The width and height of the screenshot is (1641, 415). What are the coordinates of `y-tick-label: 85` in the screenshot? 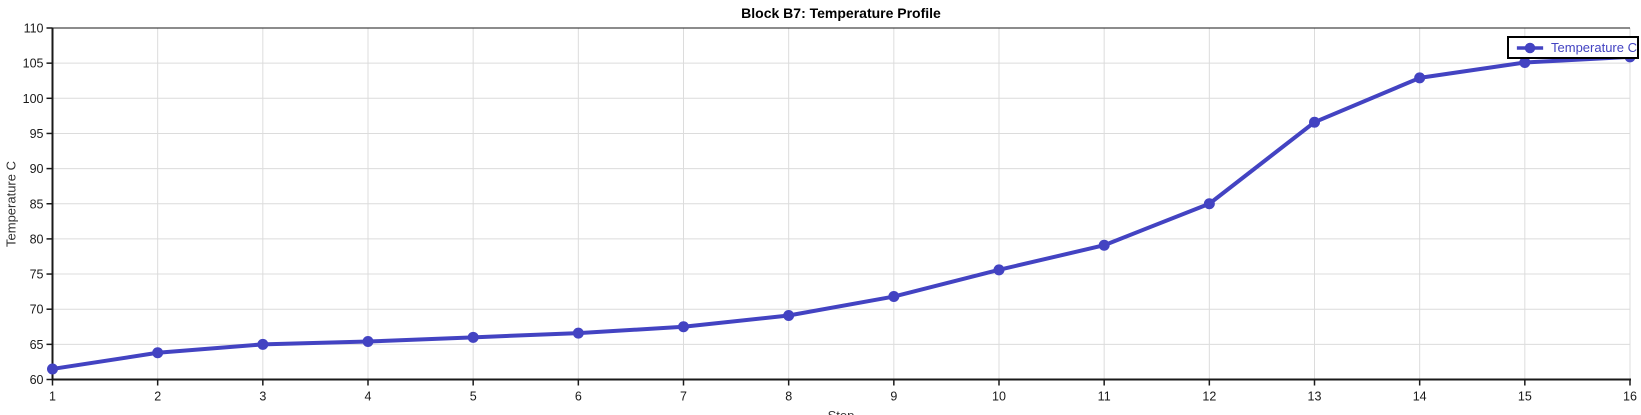 It's located at (37, 204).